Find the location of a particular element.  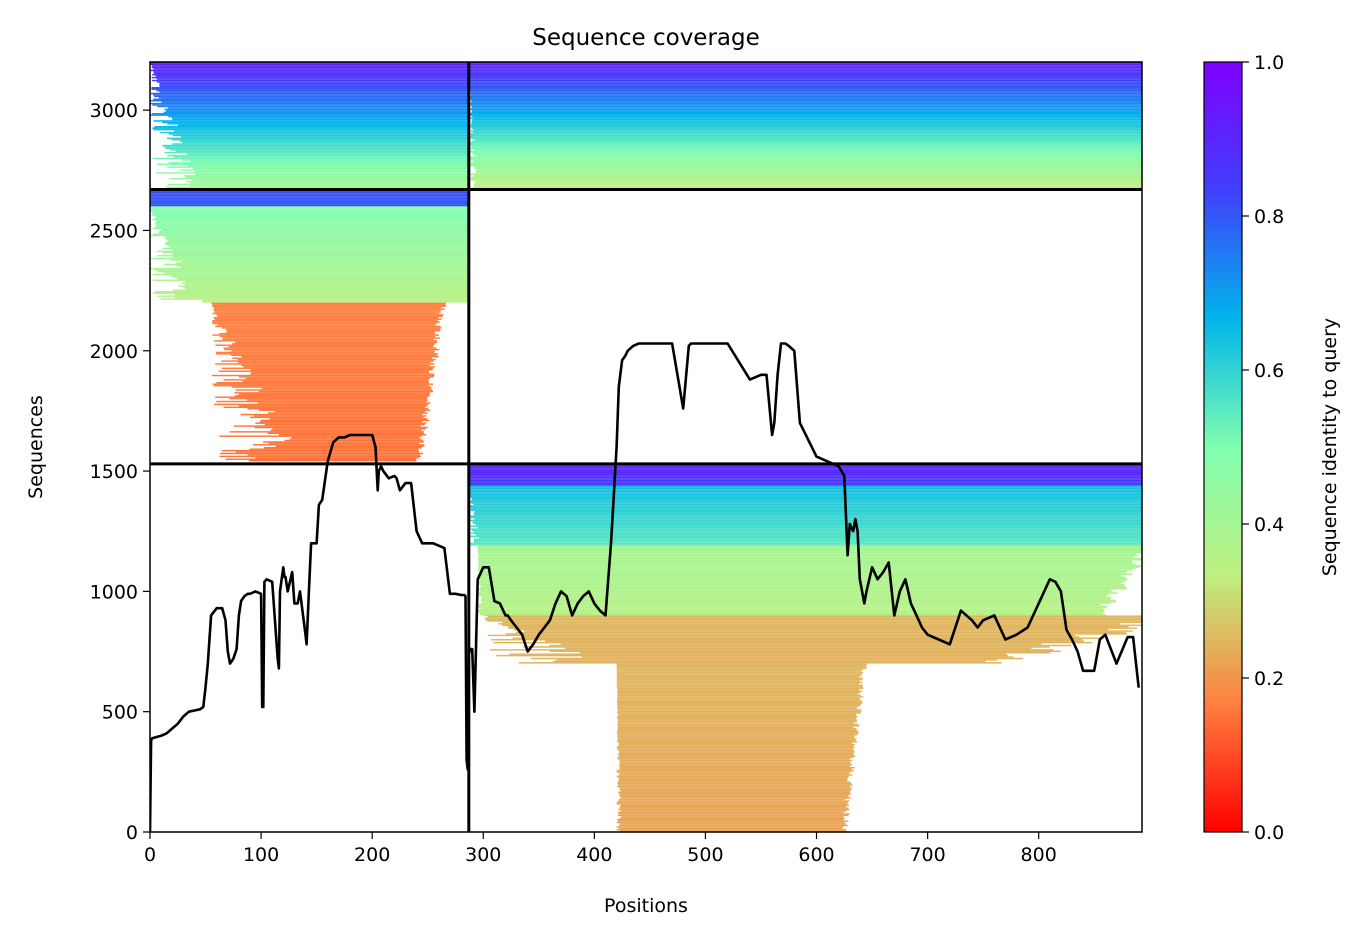

x-tick-label: 800 is located at coordinates (1039, 855).